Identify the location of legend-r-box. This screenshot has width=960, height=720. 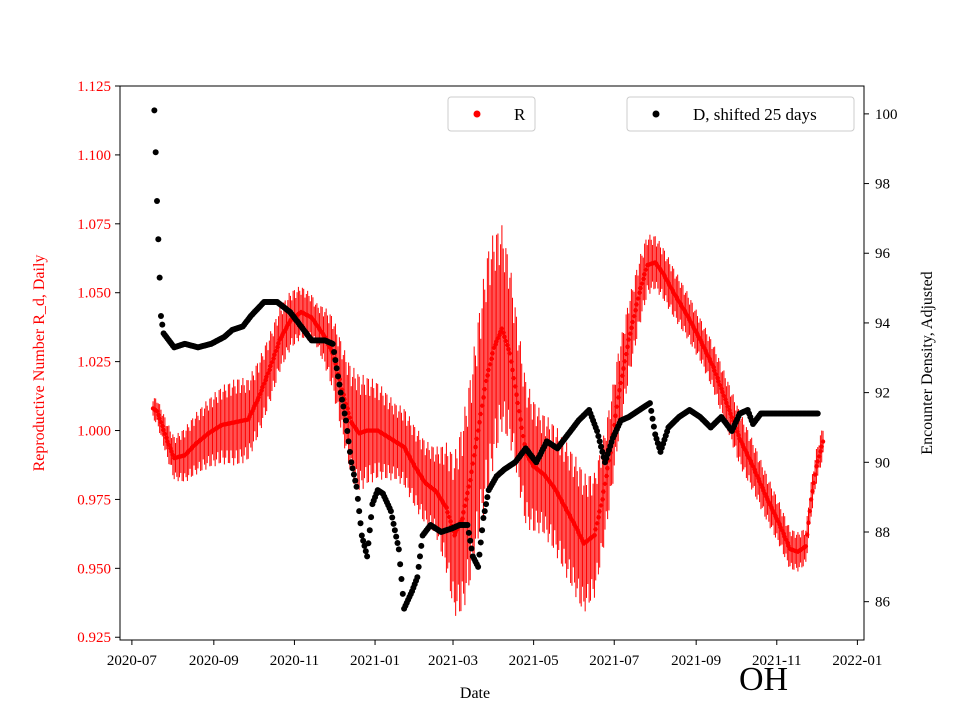
(491, 114).